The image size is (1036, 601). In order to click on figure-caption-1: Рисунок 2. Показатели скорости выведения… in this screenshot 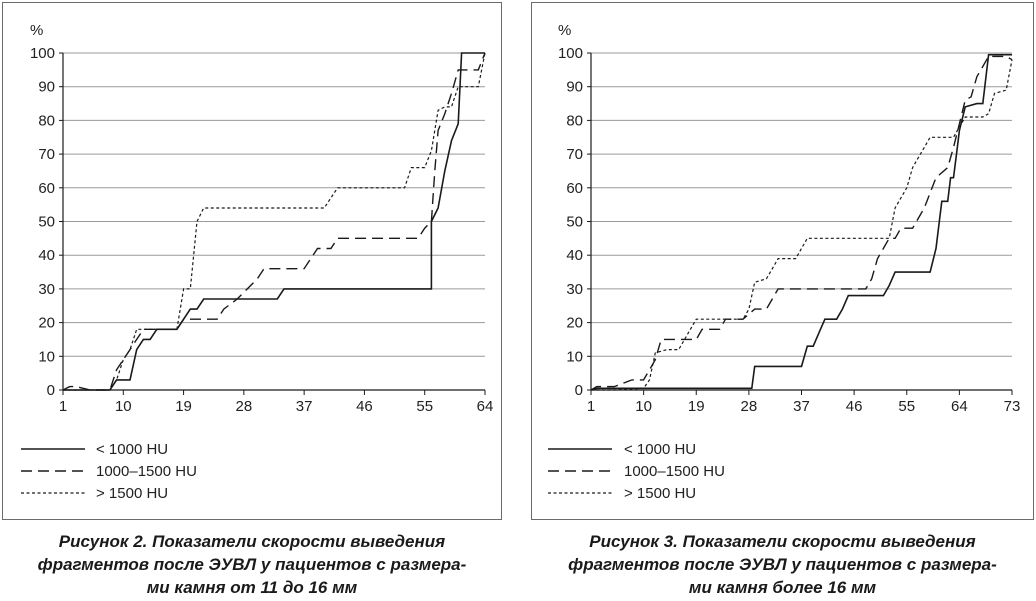, I will do `click(252, 564)`.